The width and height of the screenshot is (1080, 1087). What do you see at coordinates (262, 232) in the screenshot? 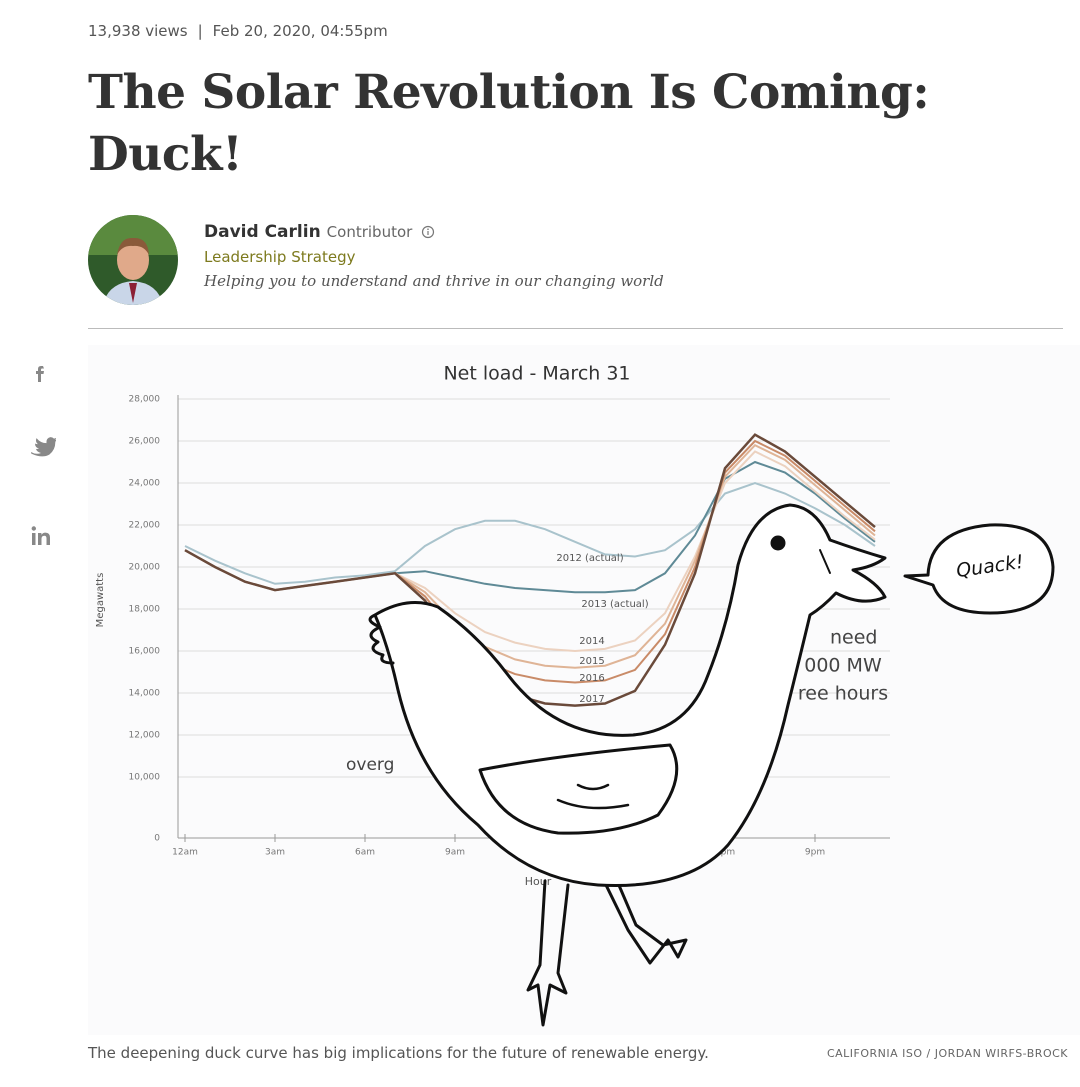
I see `author-name: David Carlin` at bounding box center [262, 232].